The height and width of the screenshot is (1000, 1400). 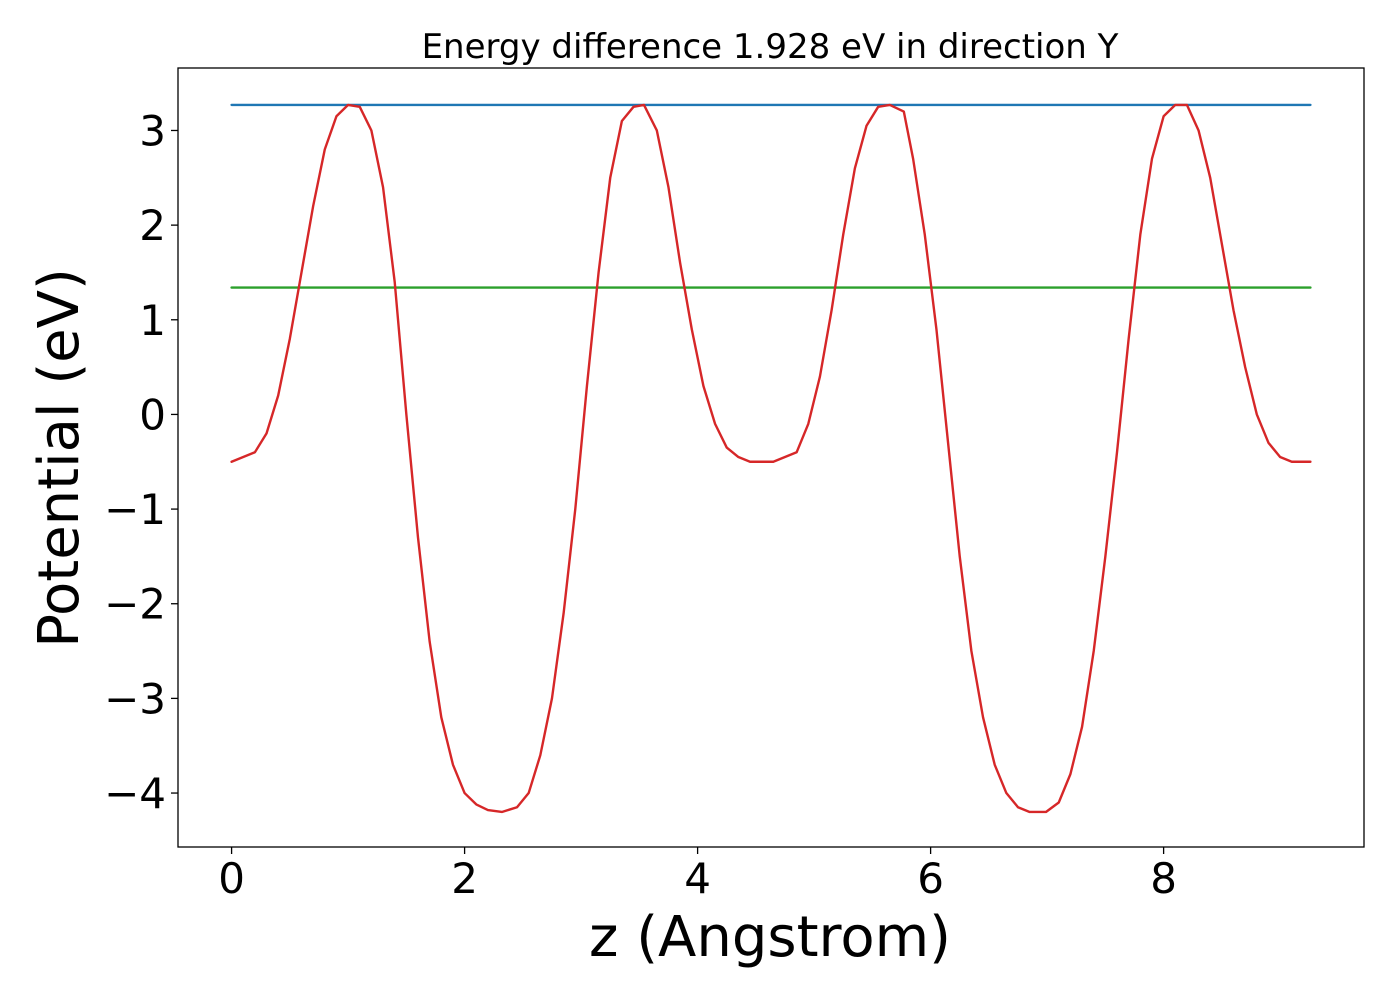 What do you see at coordinates (464, 878) in the screenshot?
I see `x-tick-label: 2` at bounding box center [464, 878].